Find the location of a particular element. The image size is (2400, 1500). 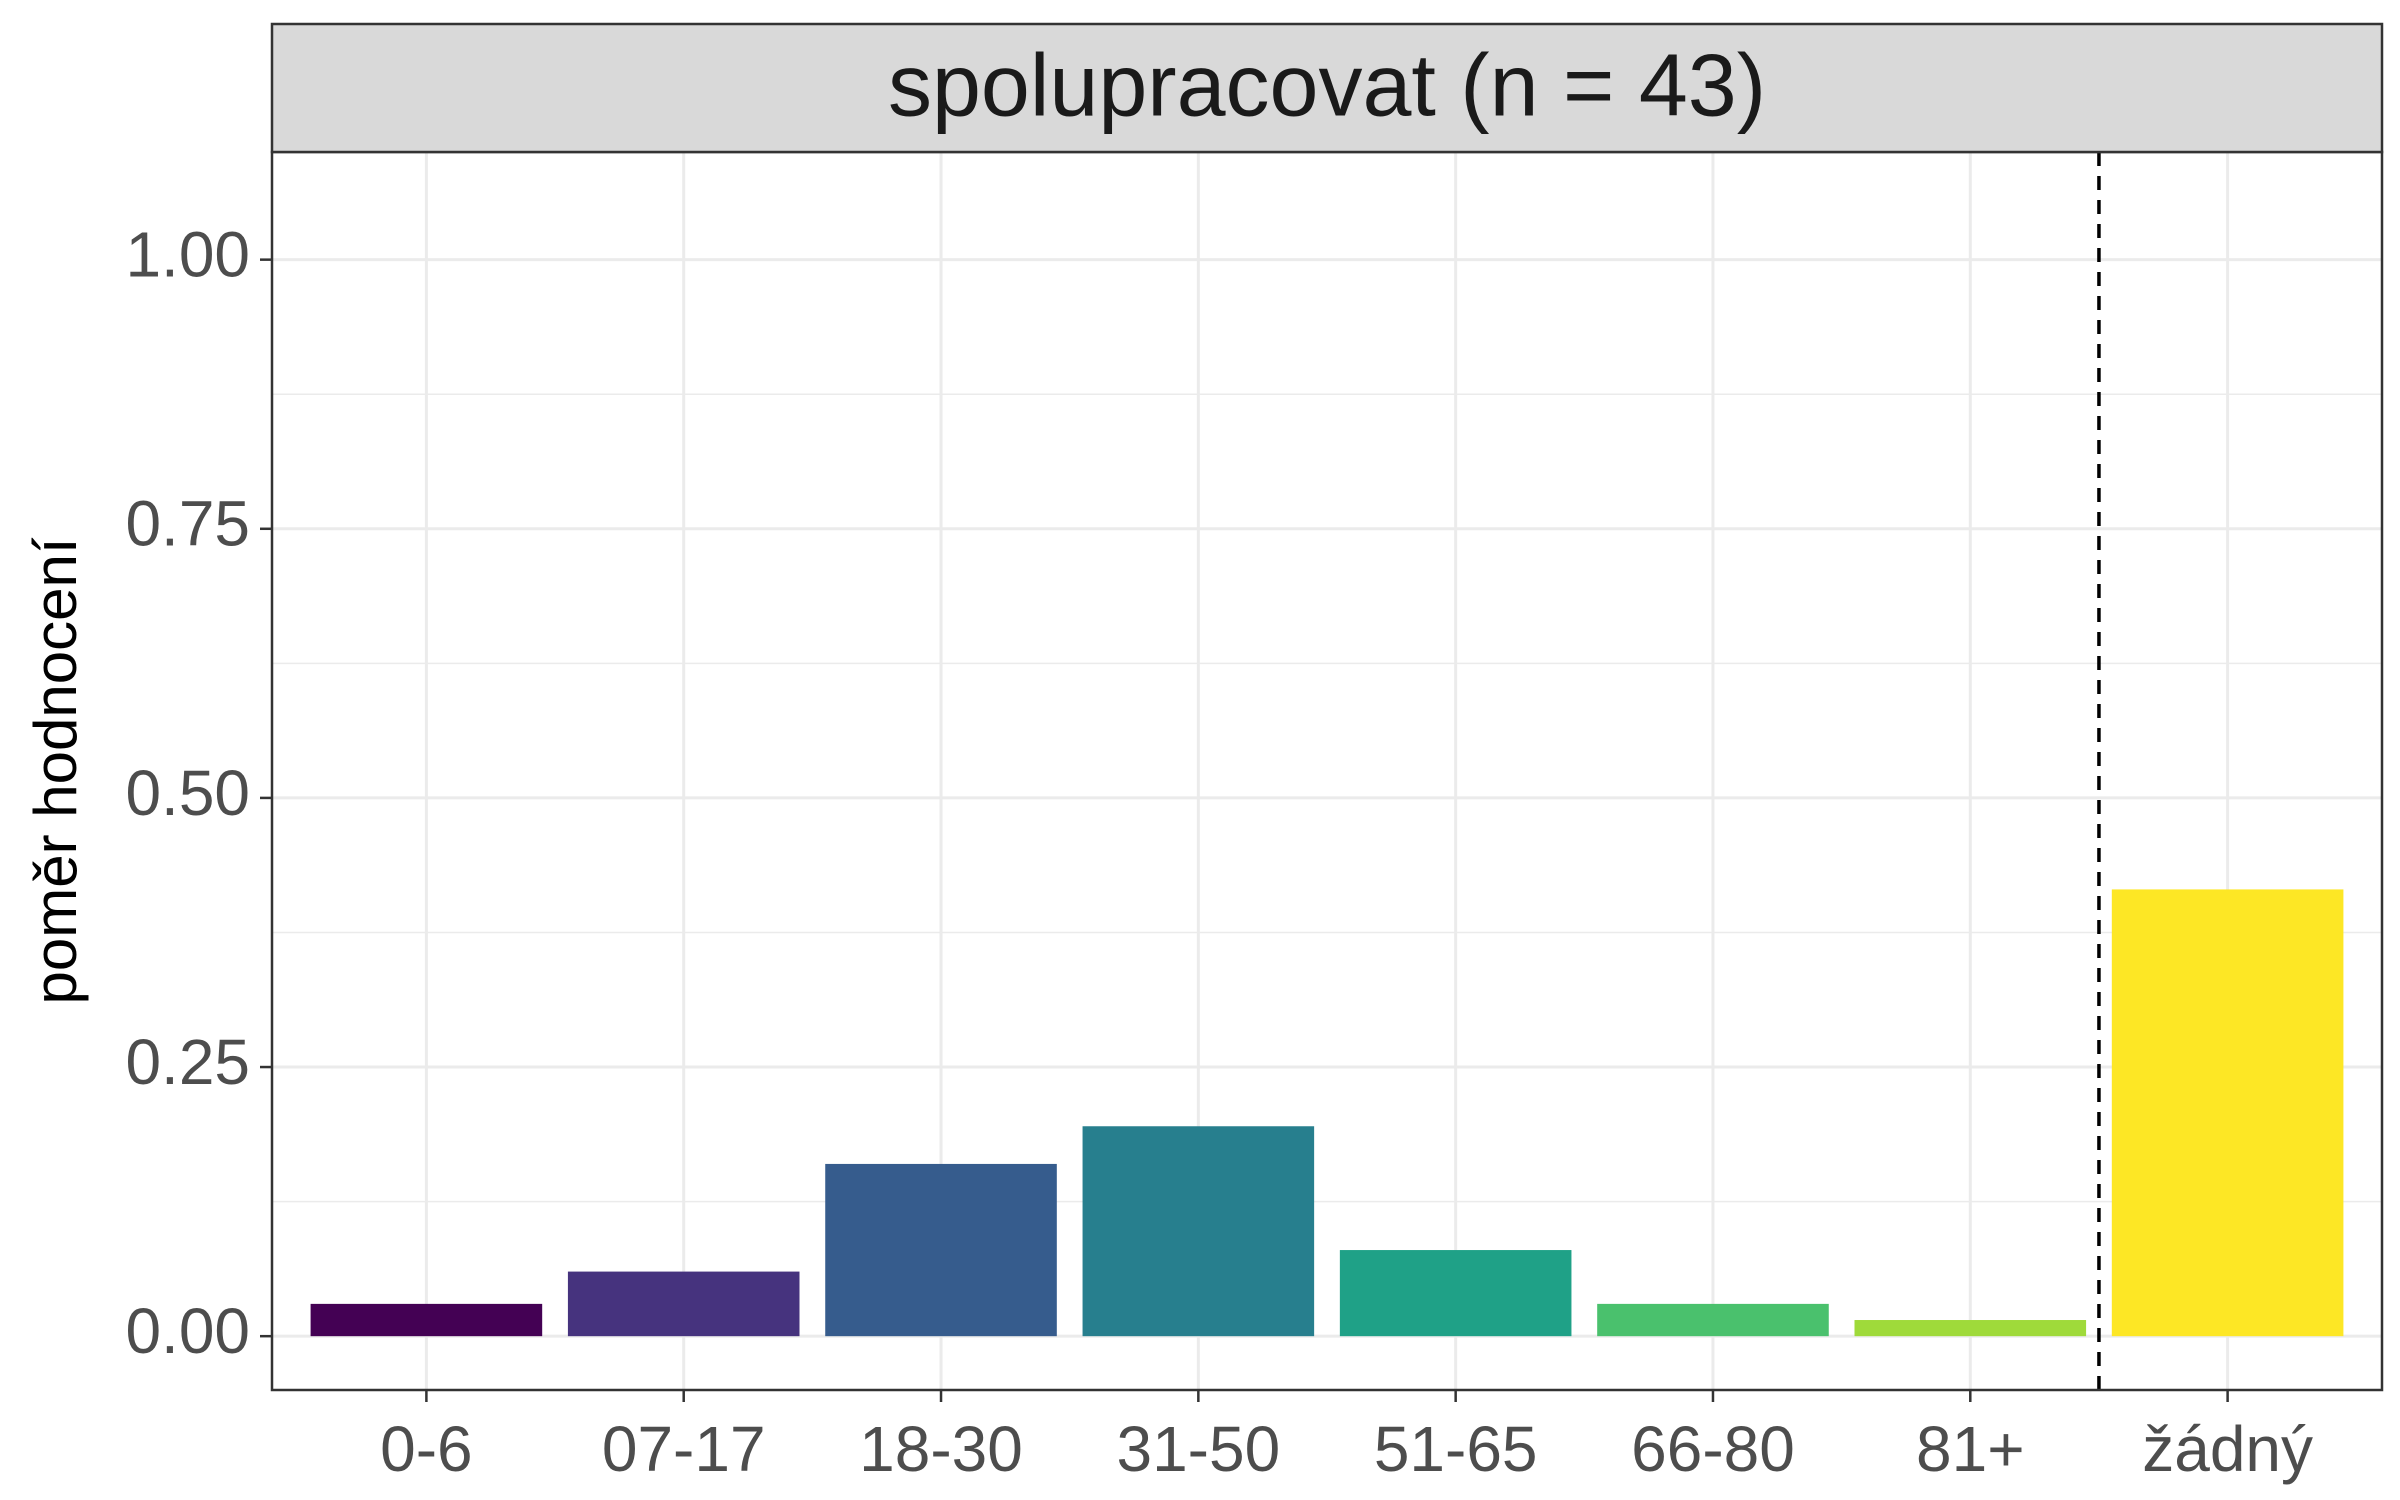

y-axis-title: poměr hodnocení is located at coordinates (55, 770).